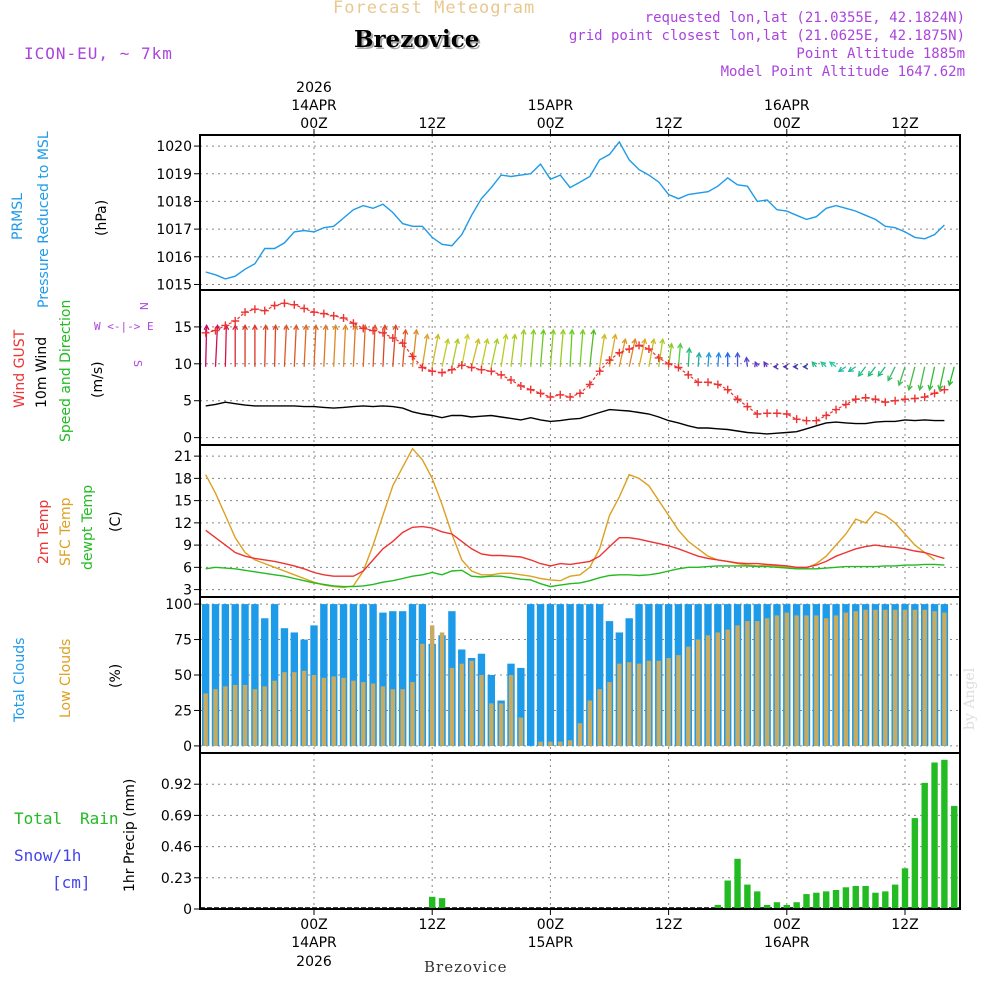 The image size is (1000, 1000). Describe the element at coordinates (174, 202) in the screenshot. I see `y-tick-label: 1018` at that location.